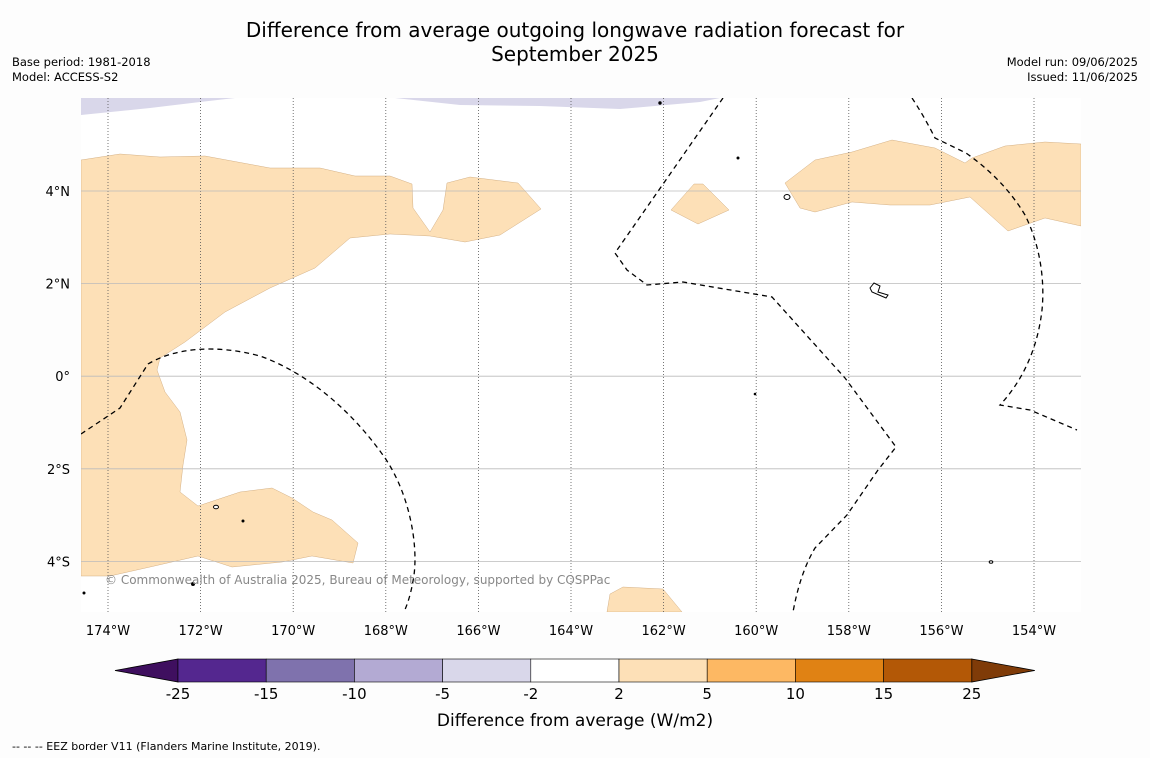 The width and height of the screenshot is (1150, 758). I want to click on model-name: Model: ACCESS-S2, so click(65, 77).